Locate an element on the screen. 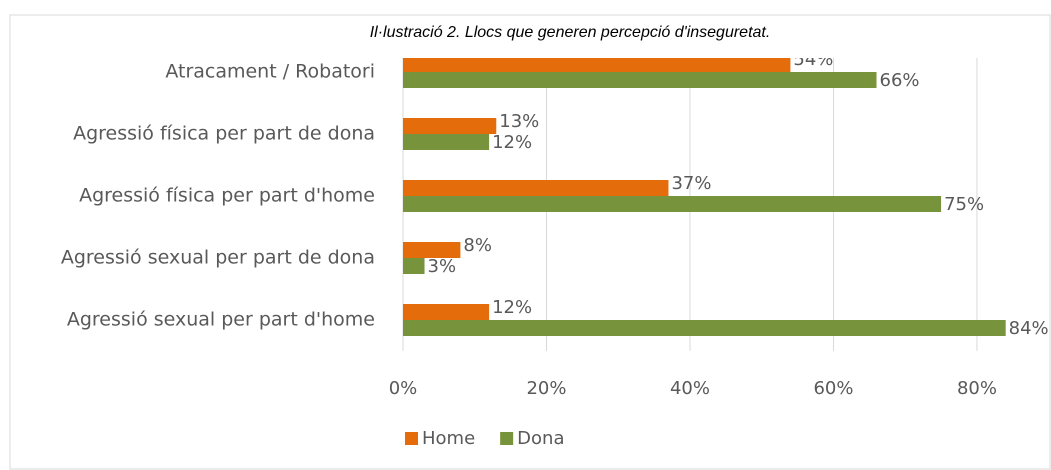  value-label: 3% is located at coordinates (442, 266).